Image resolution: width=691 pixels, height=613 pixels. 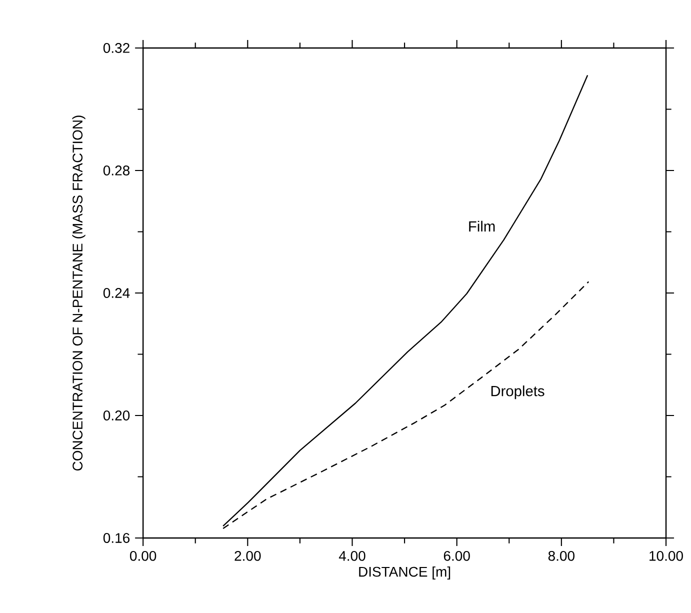 I want to click on y-tick-label: 0.28, so click(x=116, y=171).